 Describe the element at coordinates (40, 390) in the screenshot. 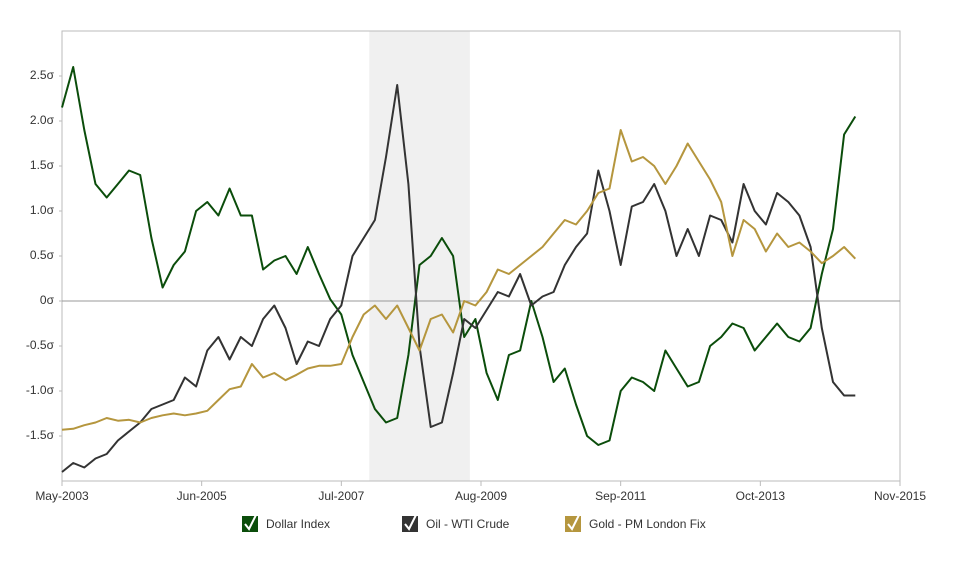

I see `y-tick-label: -1.0σ` at that location.